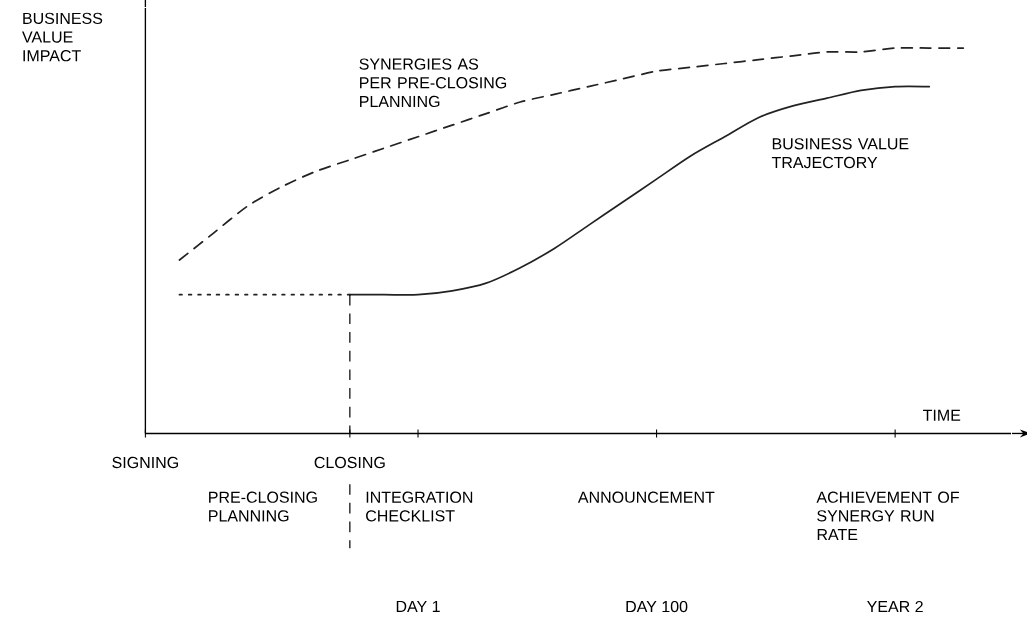 Image resolution: width=1027 pixels, height=631 pixels. What do you see at coordinates (419, 506) in the screenshot?
I see `text: INTEGRATION CHECKLIST` at bounding box center [419, 506].